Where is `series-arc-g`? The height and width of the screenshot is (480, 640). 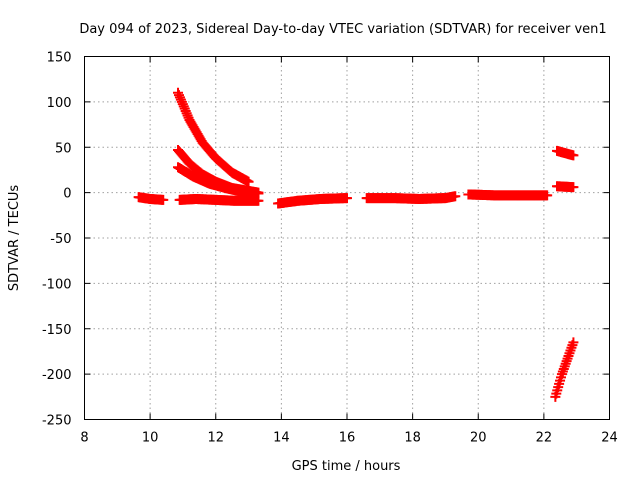 series-arc-g is located at coordinates (411, 197).